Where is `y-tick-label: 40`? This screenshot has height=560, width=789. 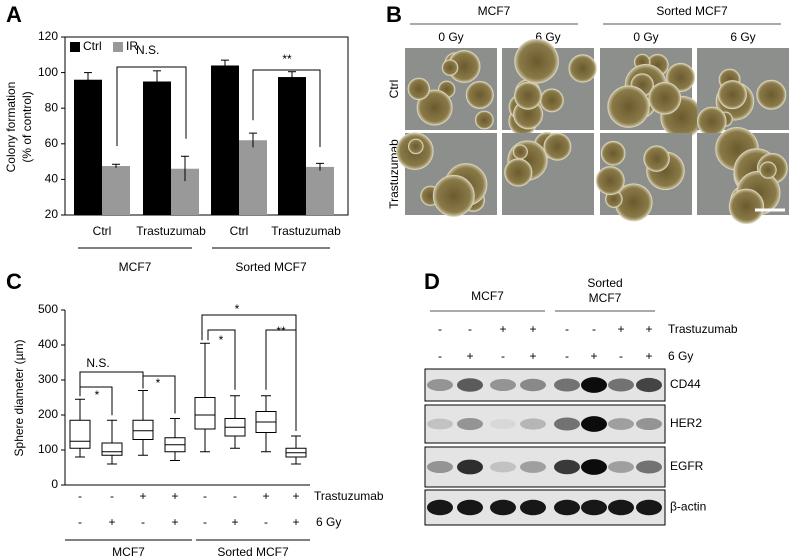 y-tick-label: 40 is located at coordinates (52, 179).